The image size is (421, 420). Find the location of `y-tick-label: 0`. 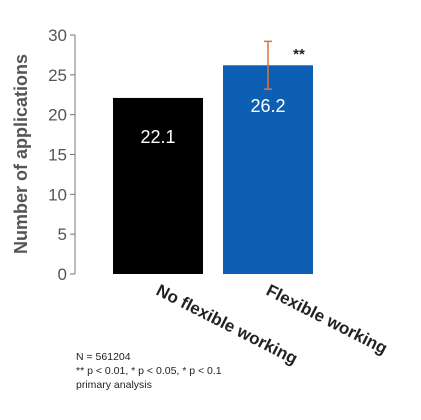

y-tick-label: 0 is located at coordinates (62, 274).